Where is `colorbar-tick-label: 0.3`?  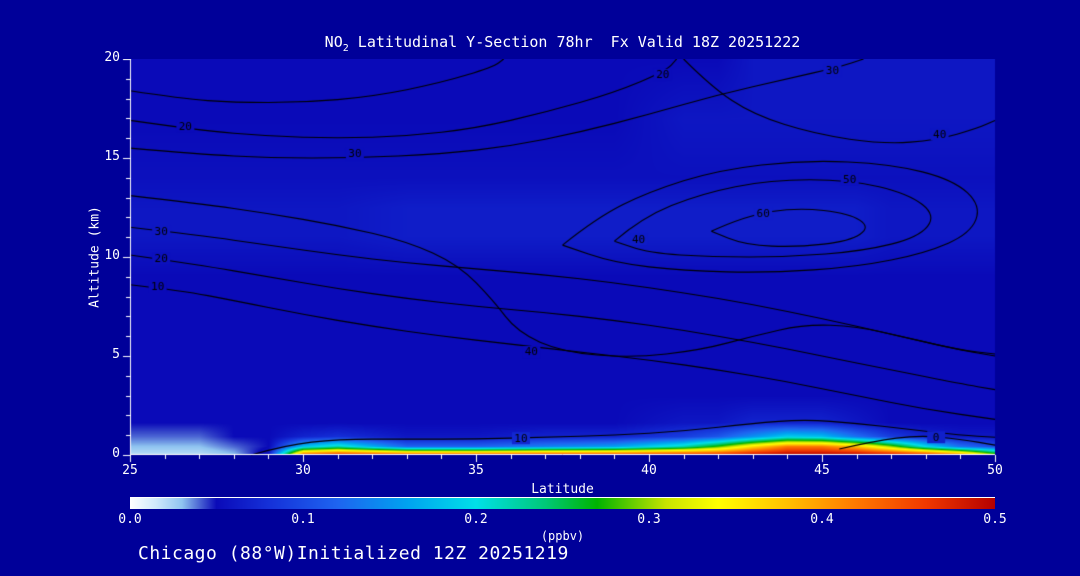 colorbar-tick-label: 0.3 is located at coordinates (649, 519).